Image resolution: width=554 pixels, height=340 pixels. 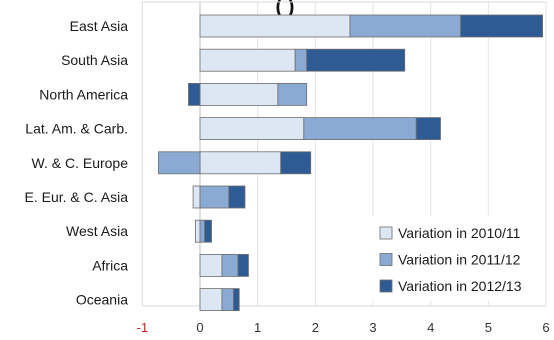 I want to click on category-label: West Asia, so click(x=97, y=231).